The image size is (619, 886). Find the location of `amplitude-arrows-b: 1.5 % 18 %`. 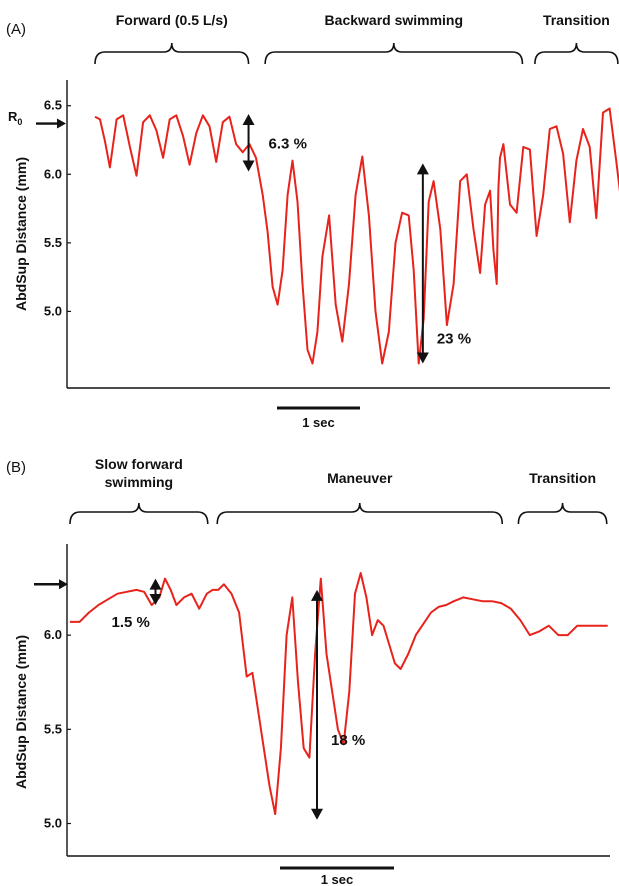

amplitude-arrows-b: 1.5 % 18 % is located at coordinates (238, 699).